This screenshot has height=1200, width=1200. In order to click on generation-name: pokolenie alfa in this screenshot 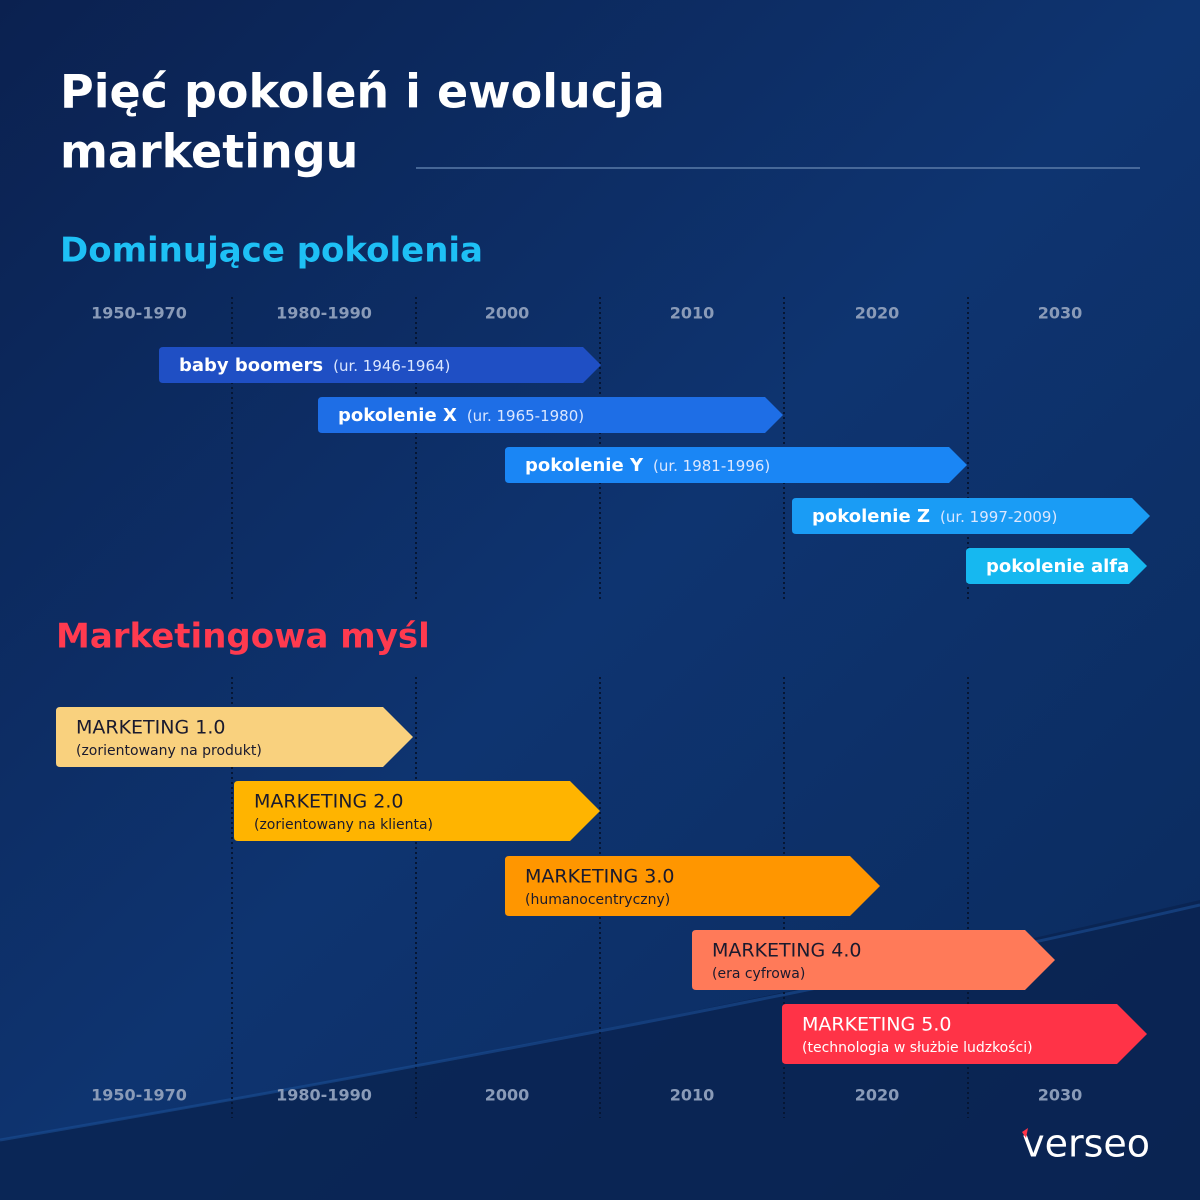, I will do `click(1057, 566)`.